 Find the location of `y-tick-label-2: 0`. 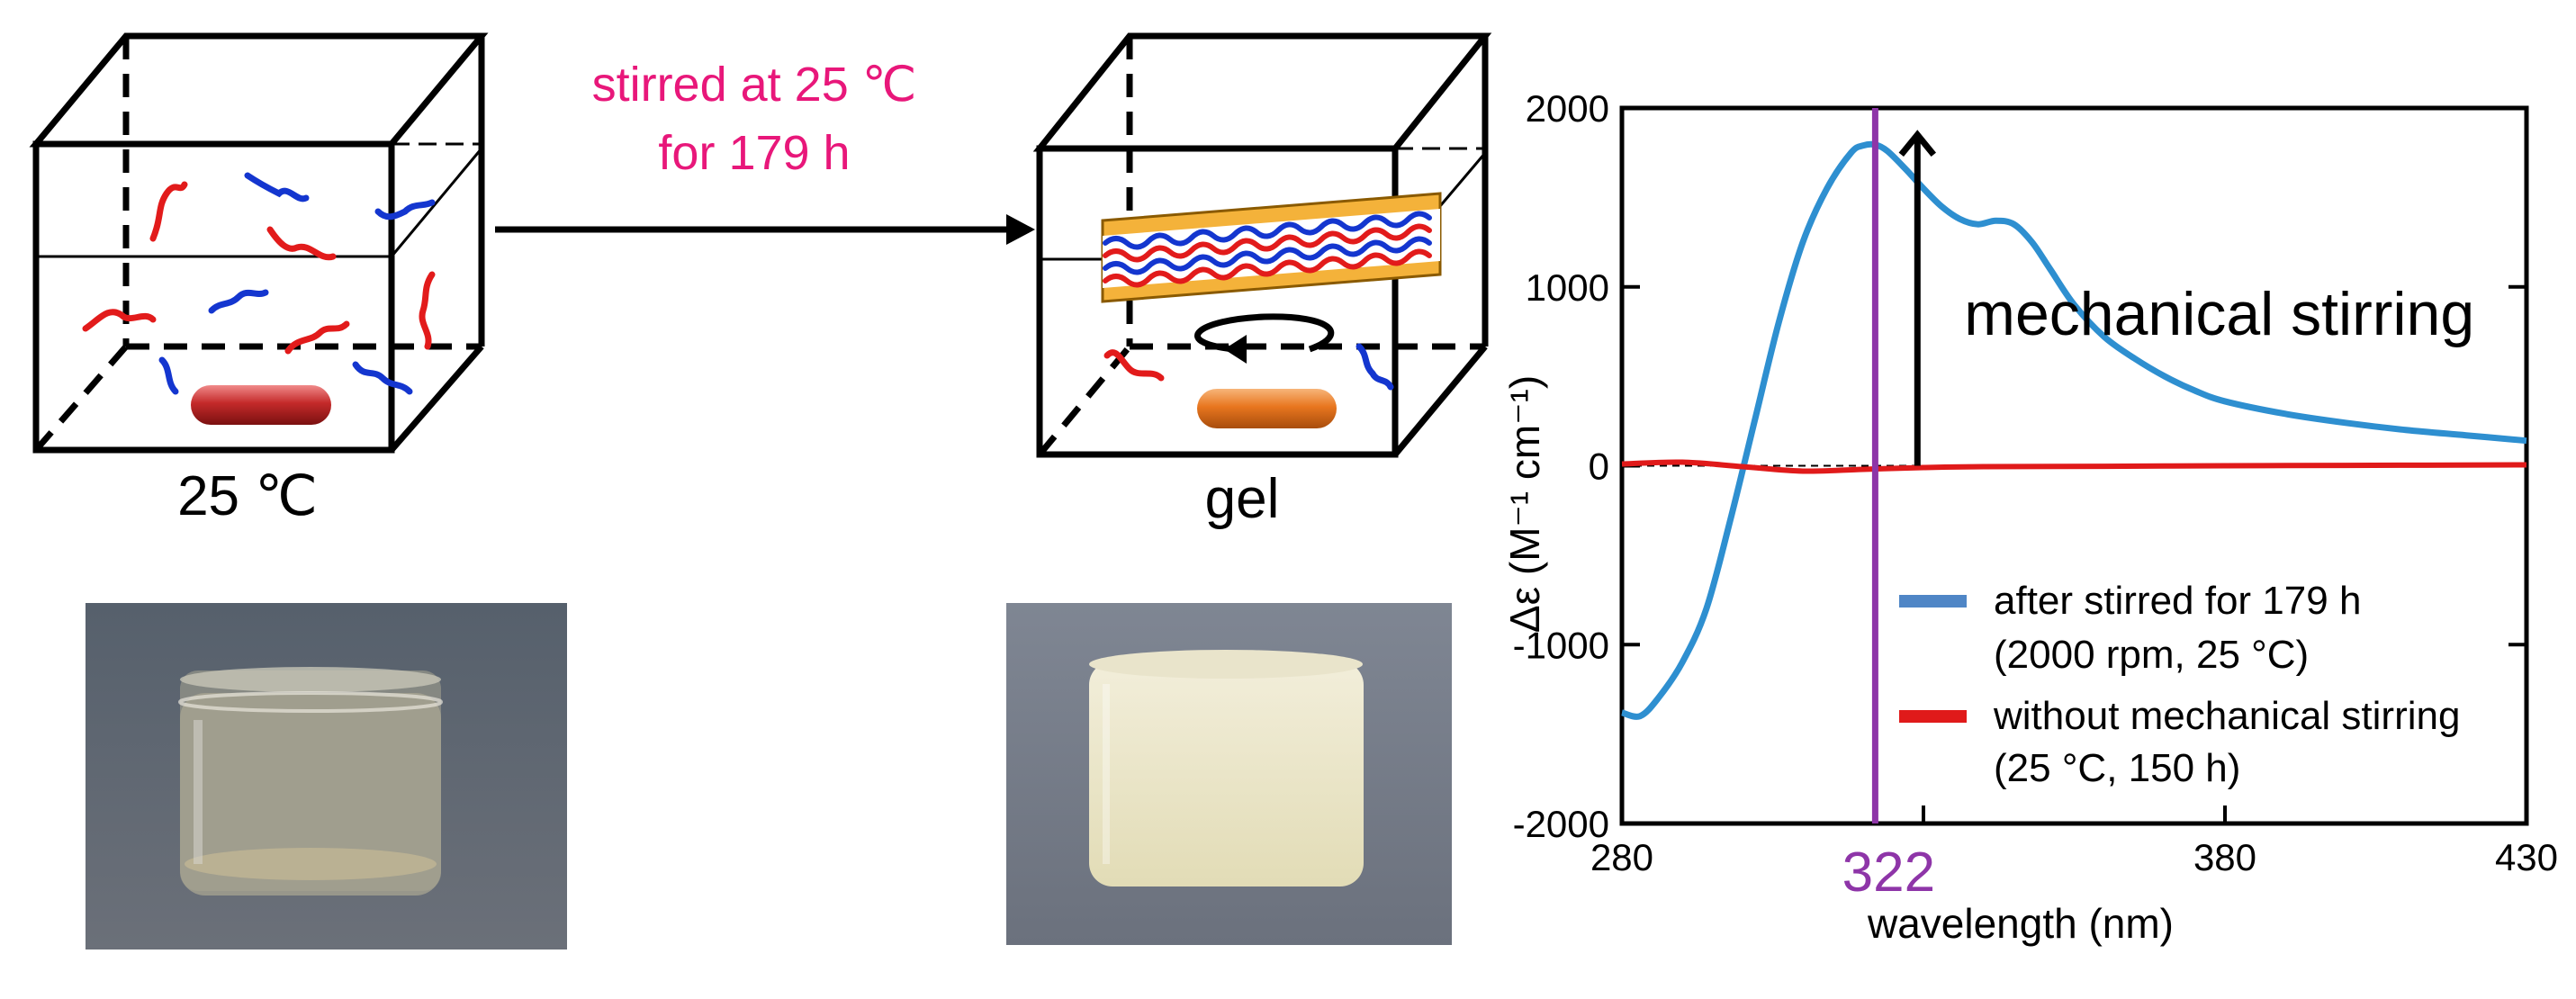

y-tick-label-2: 0 is located at coordinates (1599, 467).